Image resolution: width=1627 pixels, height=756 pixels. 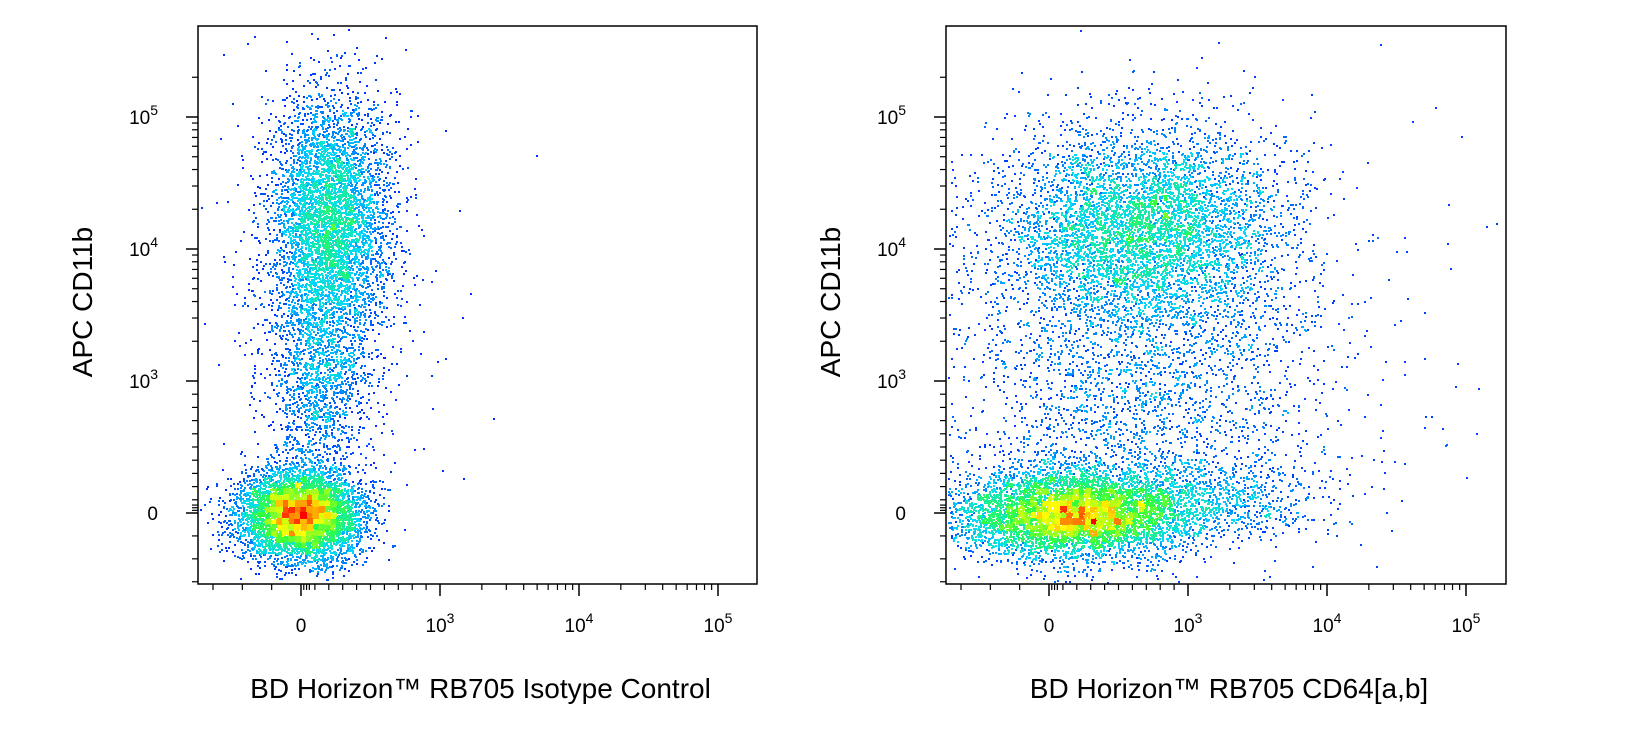 What do you see at coordinates (1229, 688) in the screenshot?
I see `x-axis-title: BD Horizon™ RB705 CD64[a,b]` at bounding box center [1229, 688].